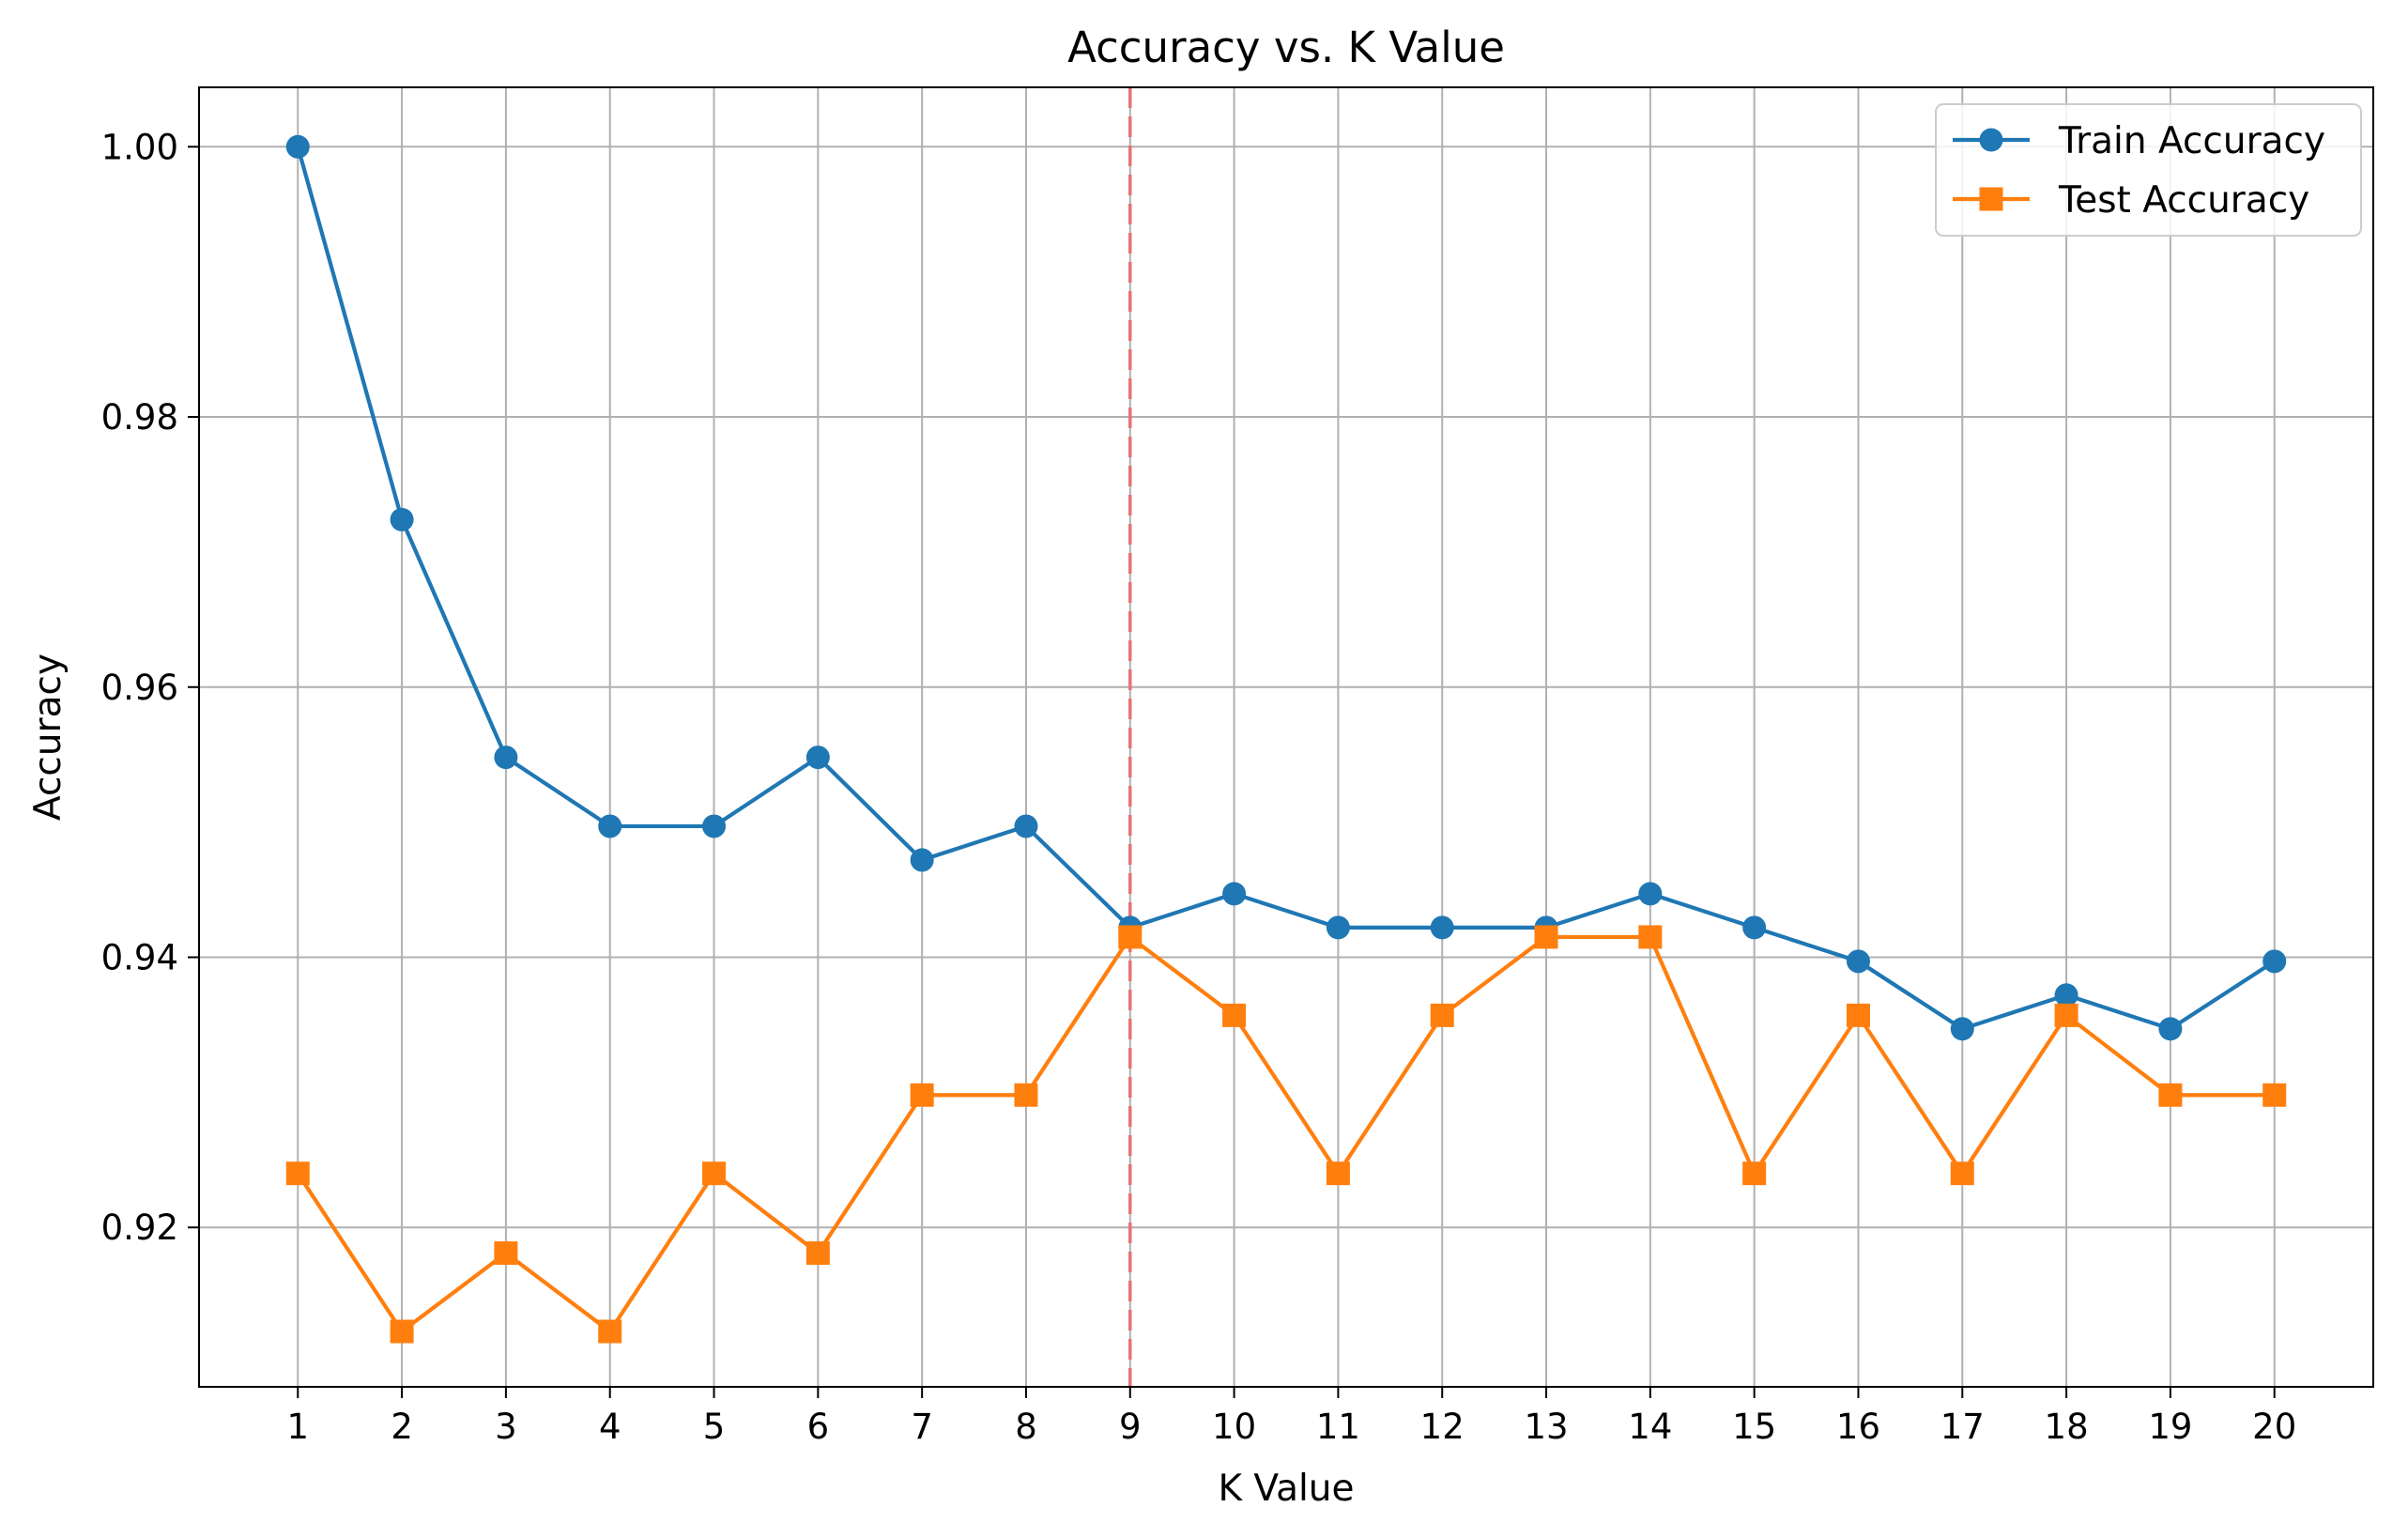 Image resolution: width=2408 pixels, height=1538 pixels. I want to click on x-tick-label: 19, so click(2170, 1427).